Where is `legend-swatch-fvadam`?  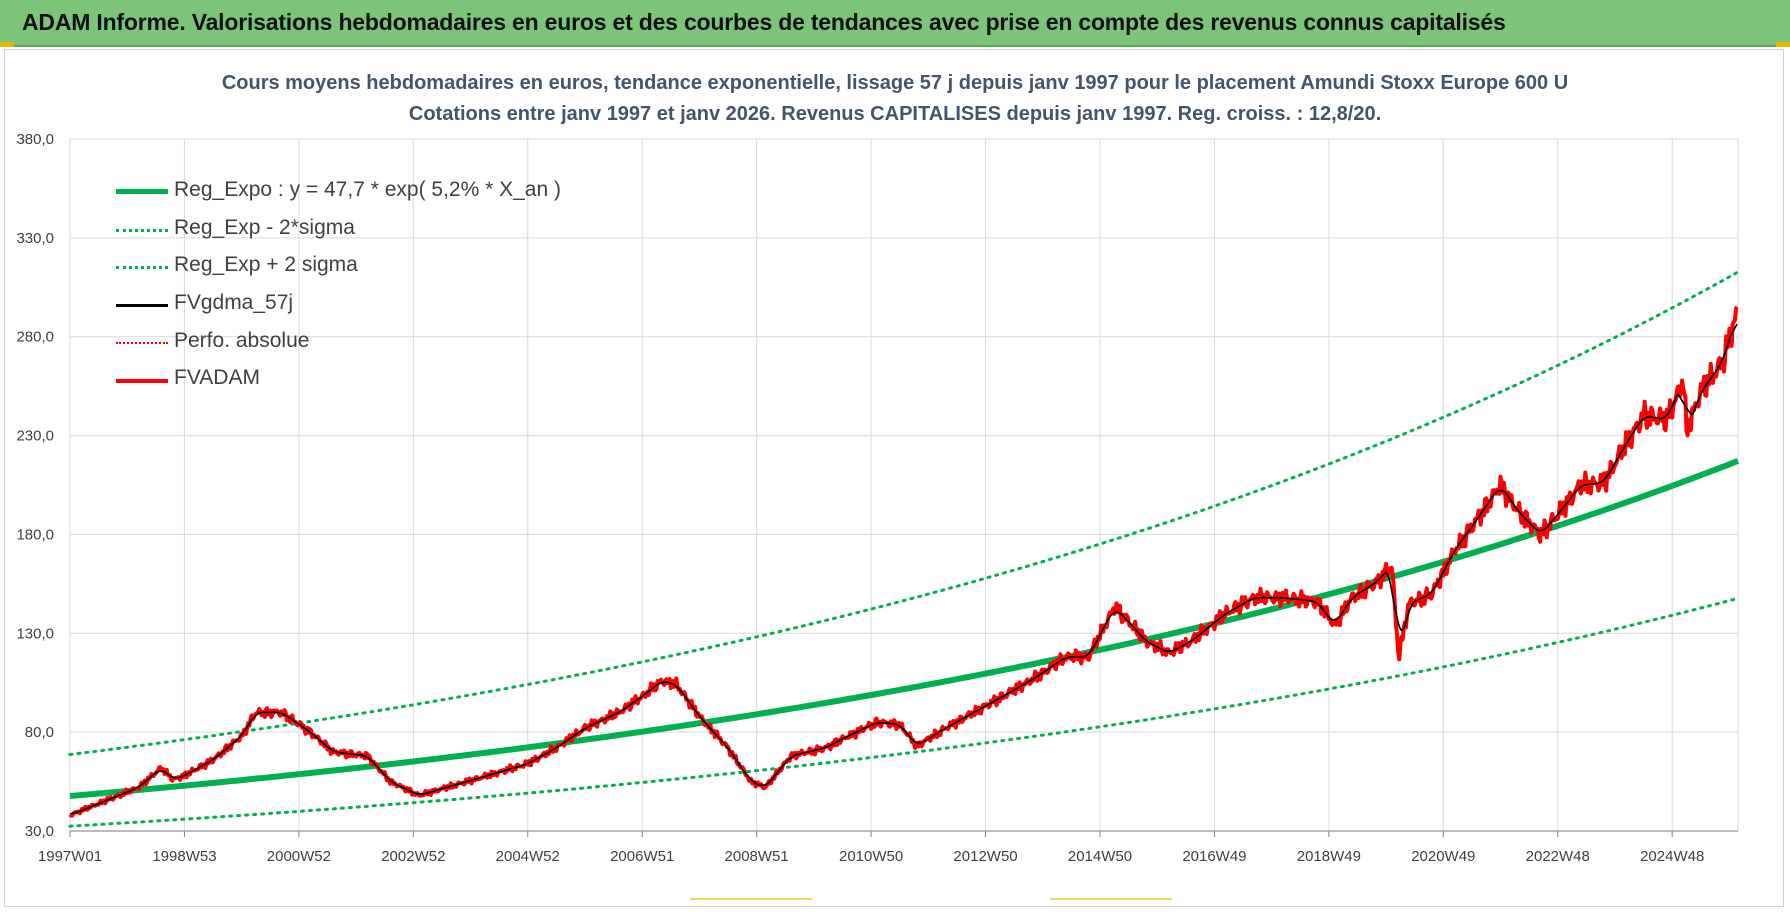
legend-swatch-fvadam is located at coordinates (142, 381).